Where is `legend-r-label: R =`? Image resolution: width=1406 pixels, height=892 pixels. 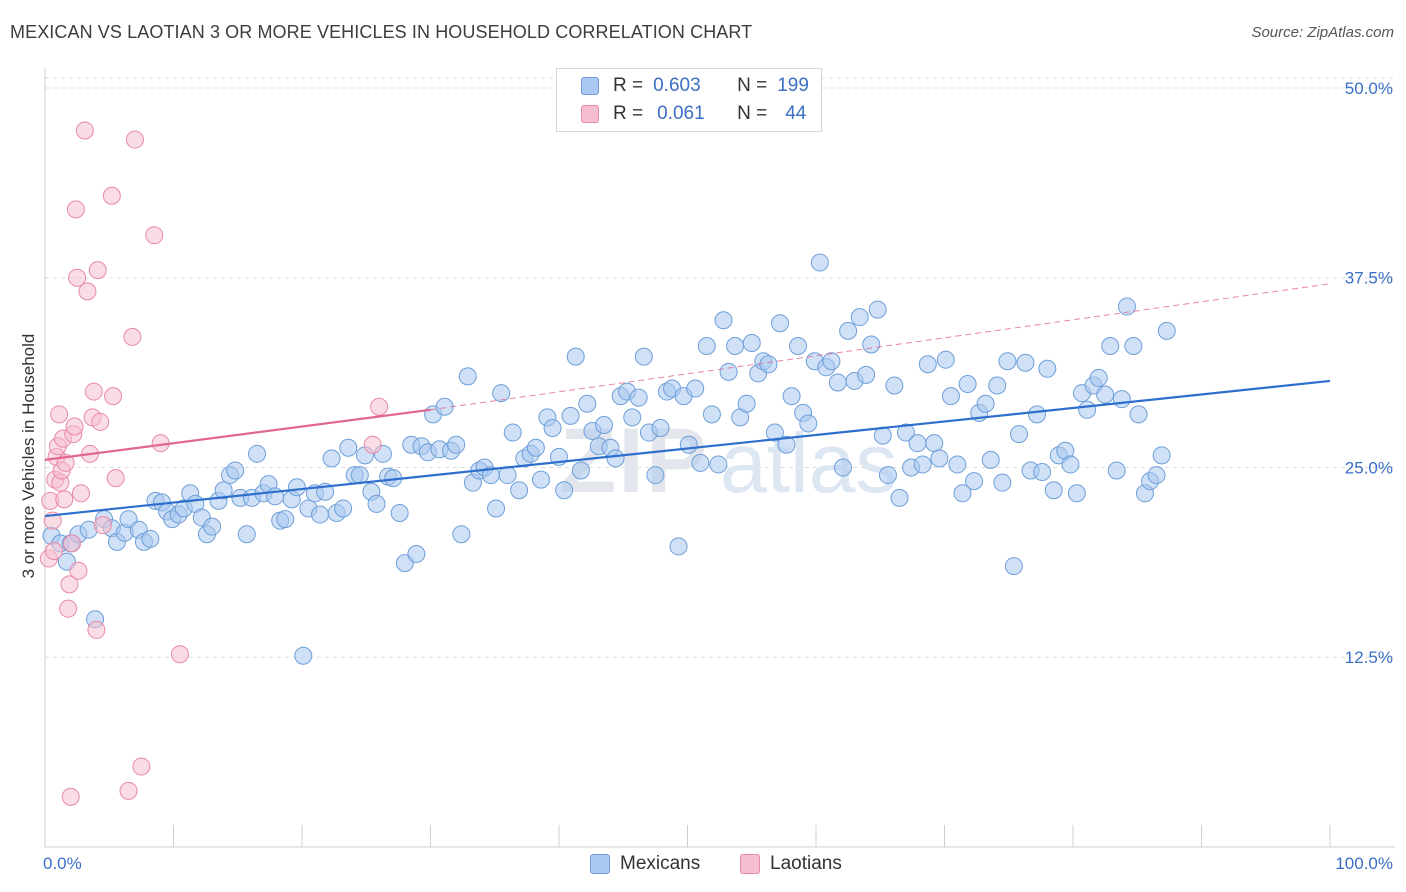
legend-r-label: R = is located at coordinates (628, 85).